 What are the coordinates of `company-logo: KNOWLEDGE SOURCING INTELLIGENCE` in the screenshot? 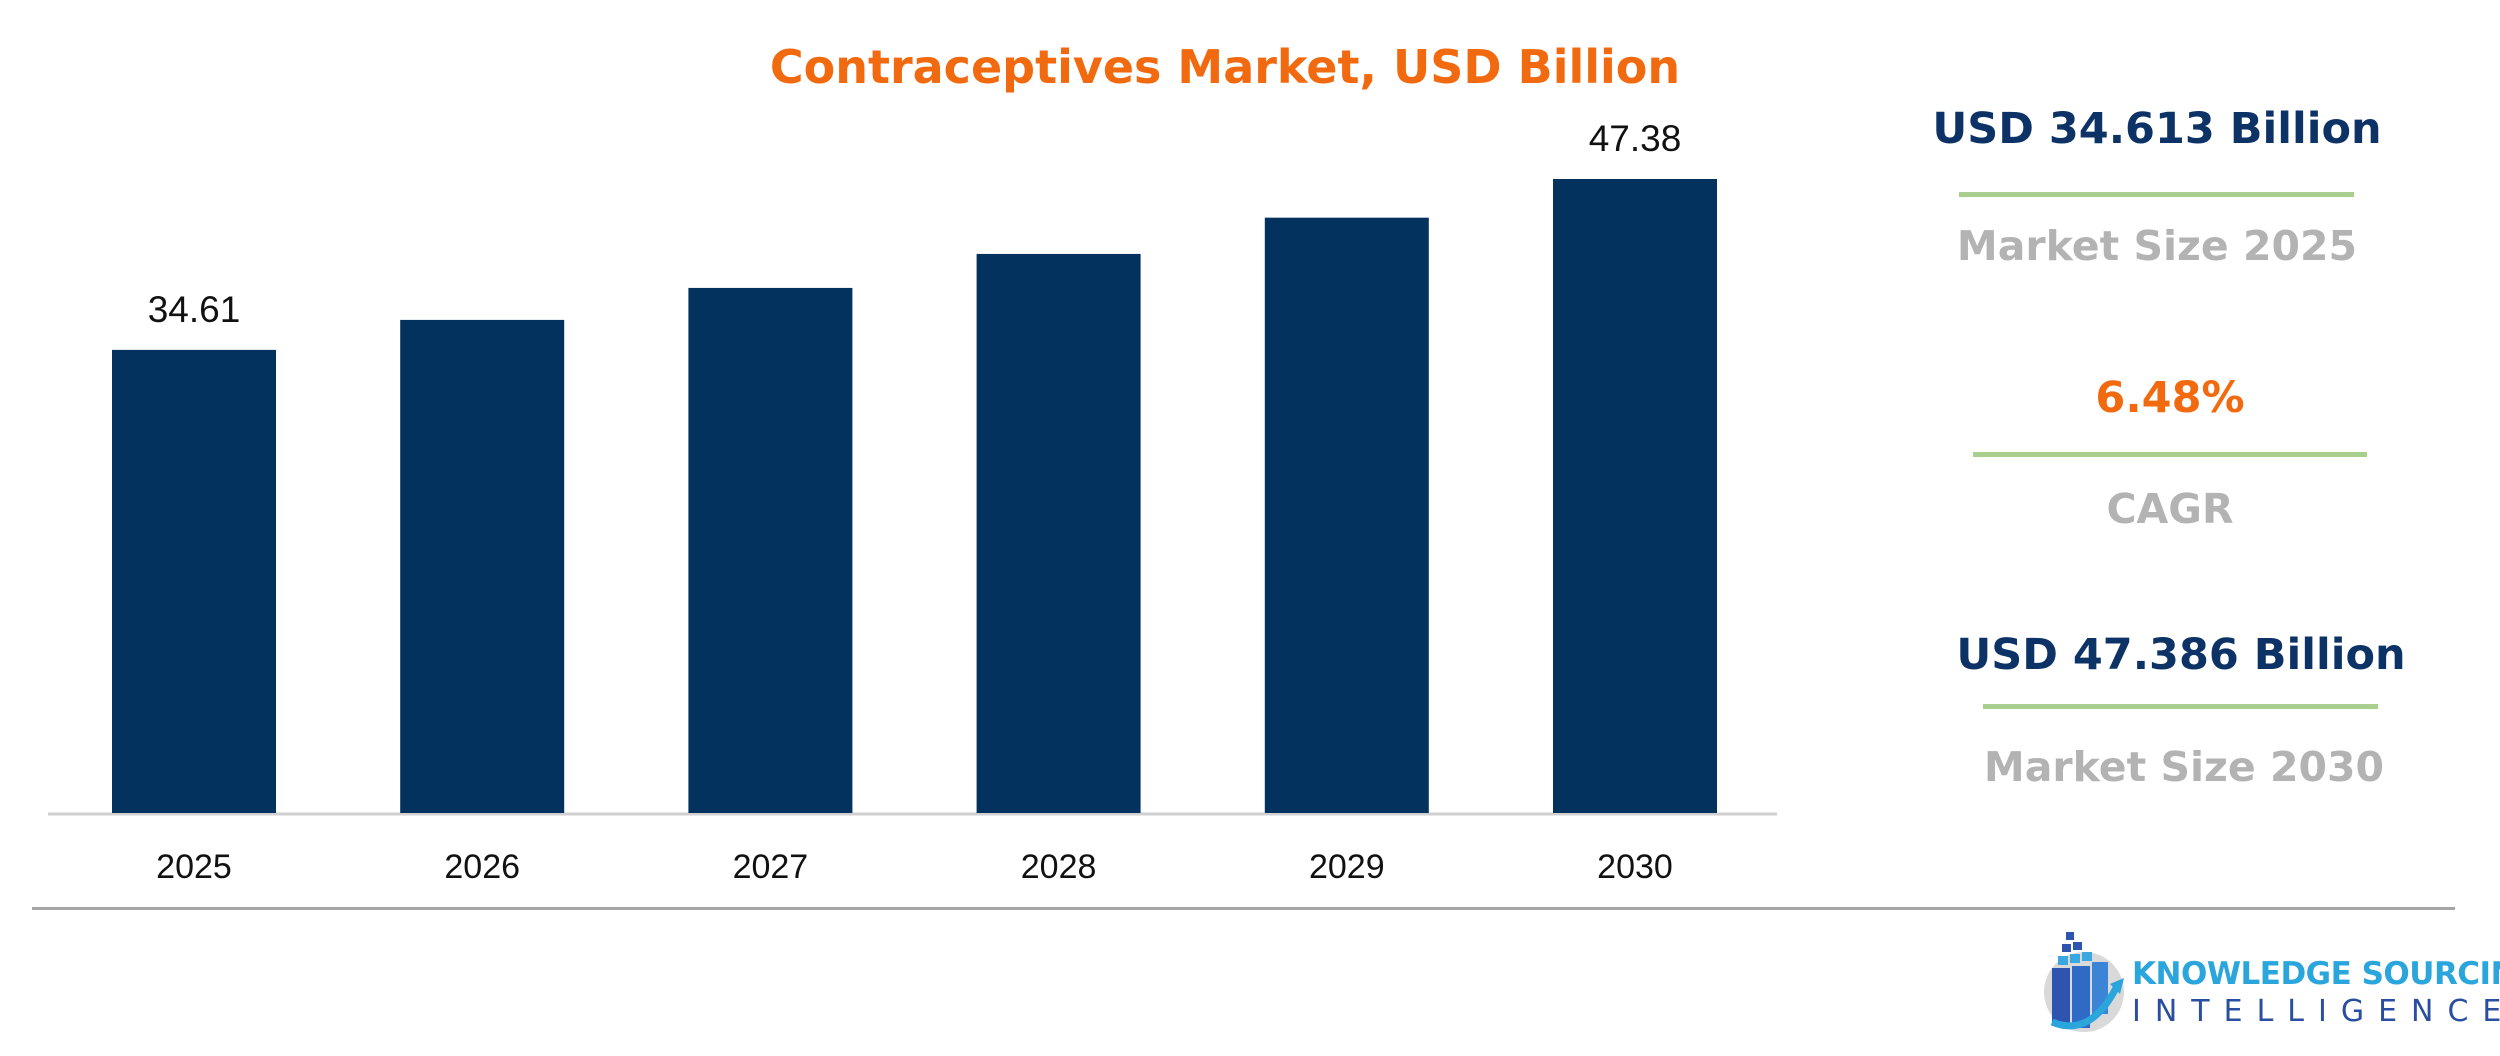 It's located at (2270, 978).